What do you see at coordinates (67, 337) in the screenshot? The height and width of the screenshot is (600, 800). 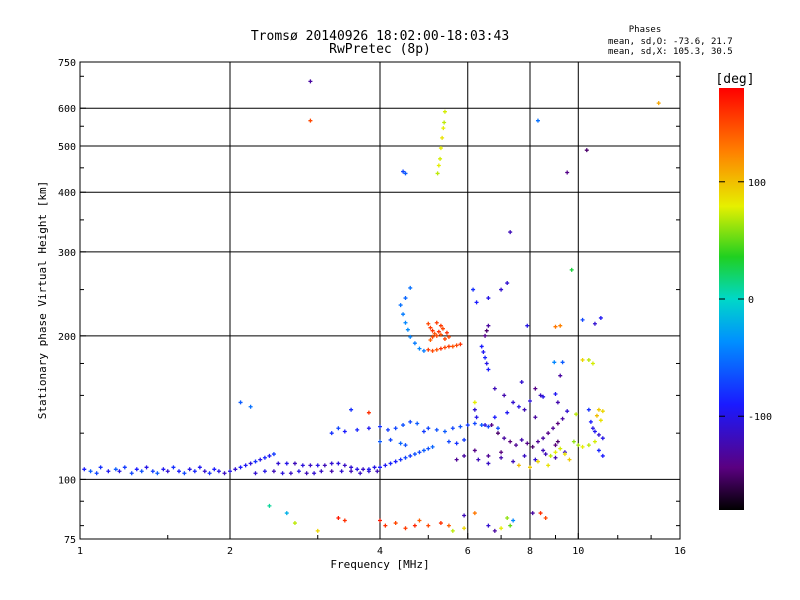 I see `y-tick-label: 200` at bounding box center [67, 337].